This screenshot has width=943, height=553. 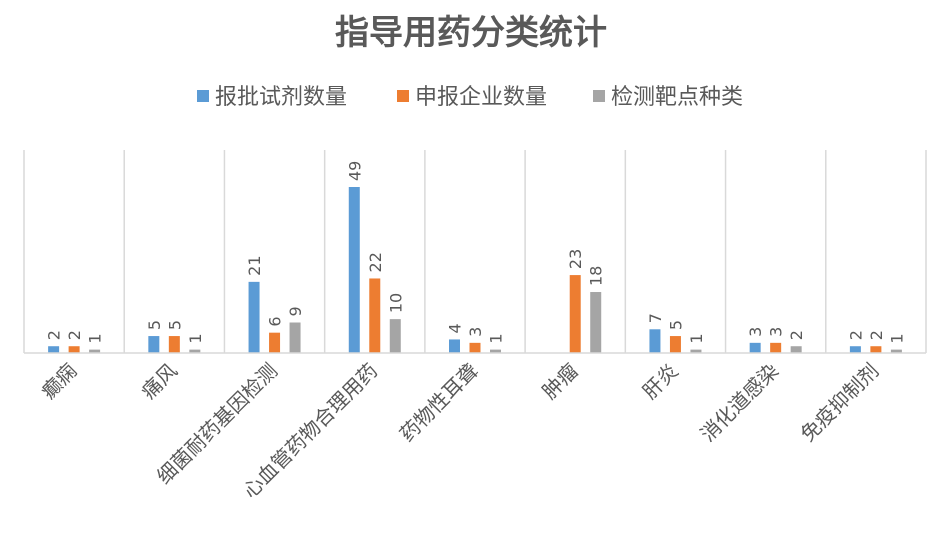 I want to click on legend: 报批试剂数量 申报企业数量 检测靶点种类, so click(x=470, y=97).